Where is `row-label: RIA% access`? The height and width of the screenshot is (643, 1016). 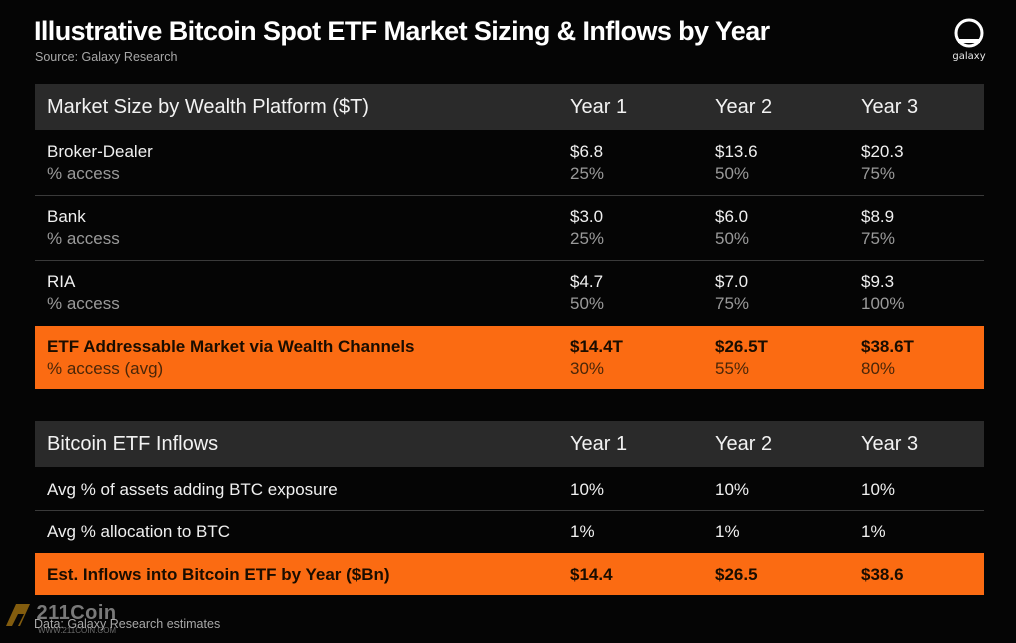
row-label: RIA% access is located at coordinates (83, 292).